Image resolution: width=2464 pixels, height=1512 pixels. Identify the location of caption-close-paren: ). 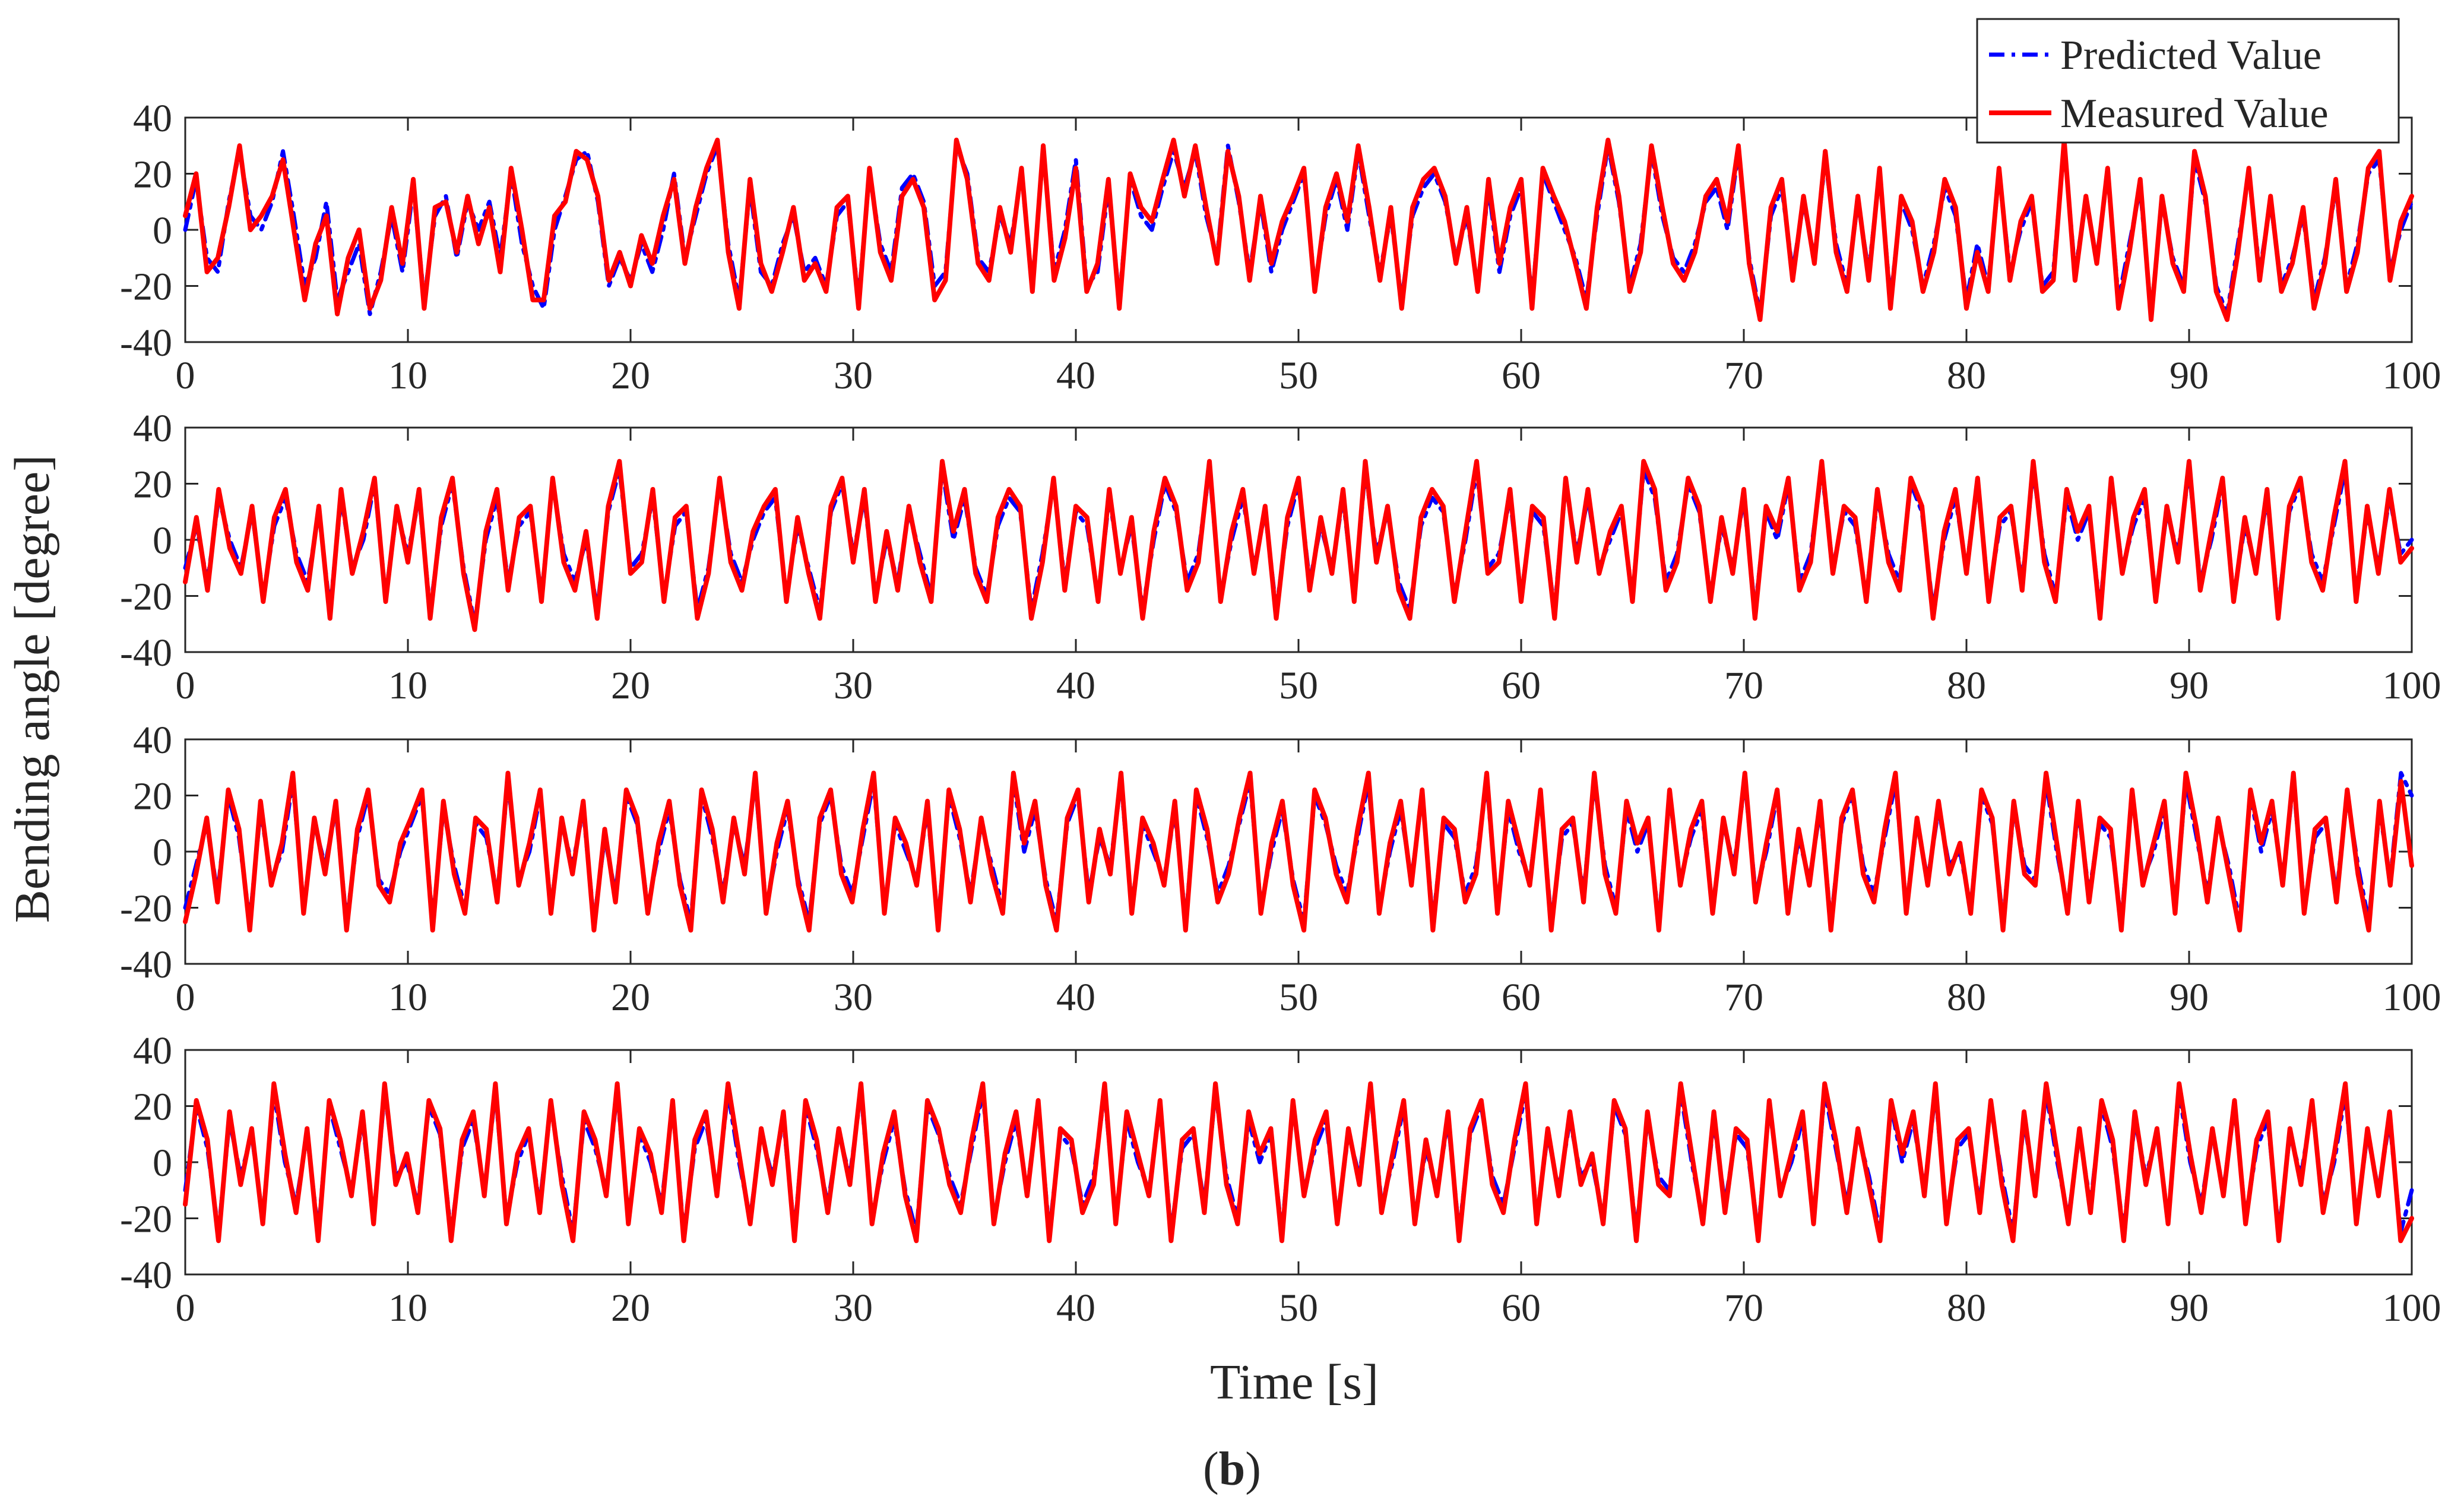
(1253, 1469).